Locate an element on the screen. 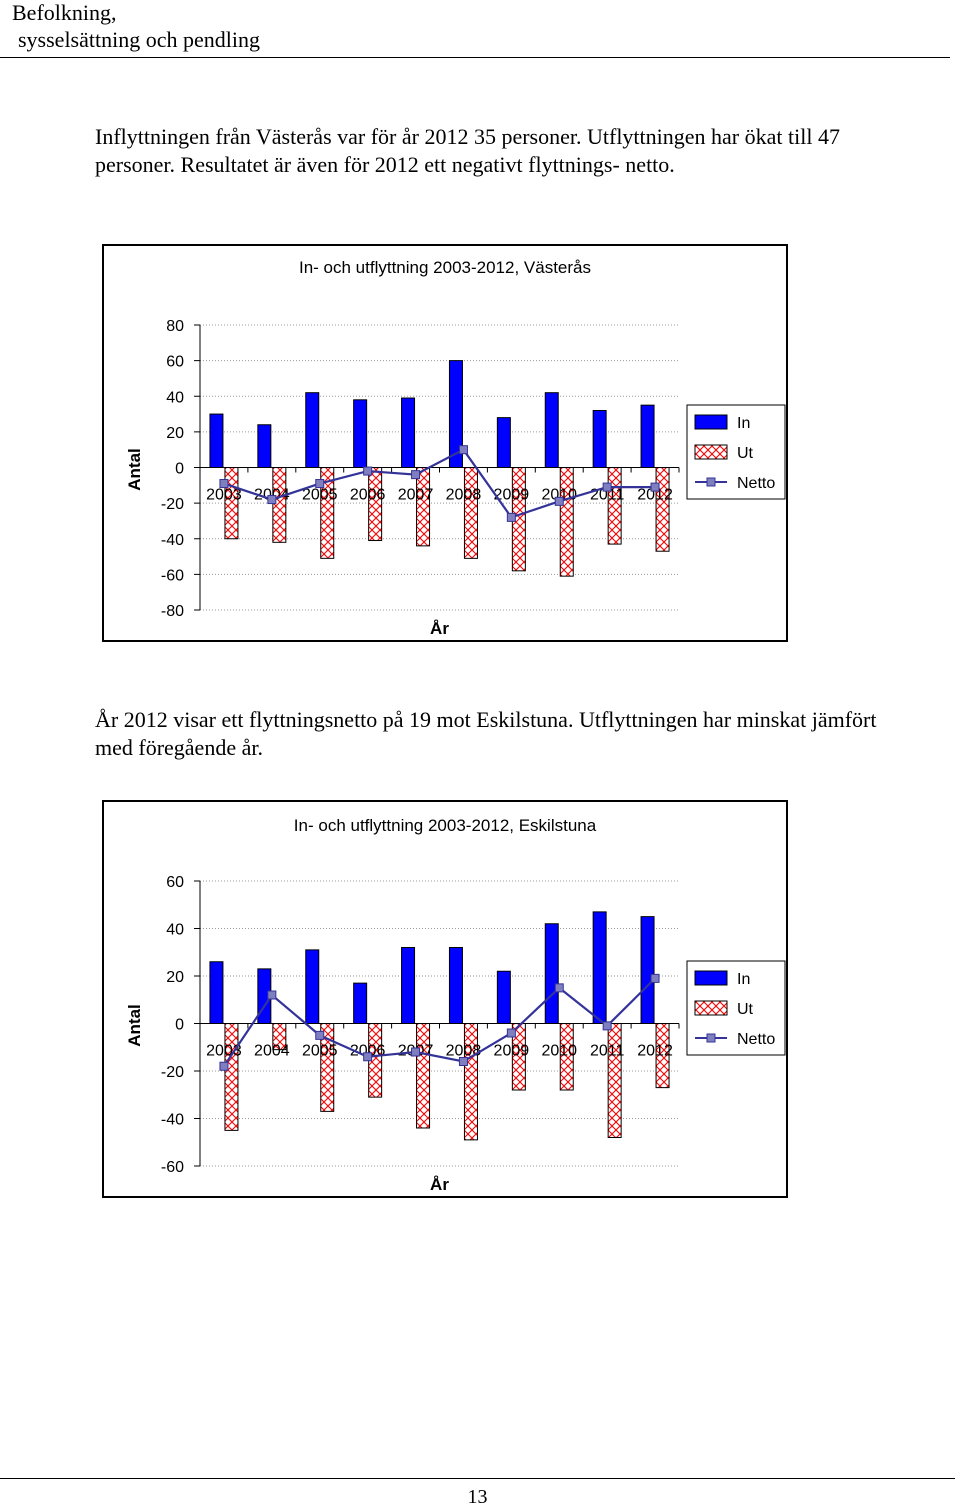  legend-marker-netto is located at coordinates (711, 482).